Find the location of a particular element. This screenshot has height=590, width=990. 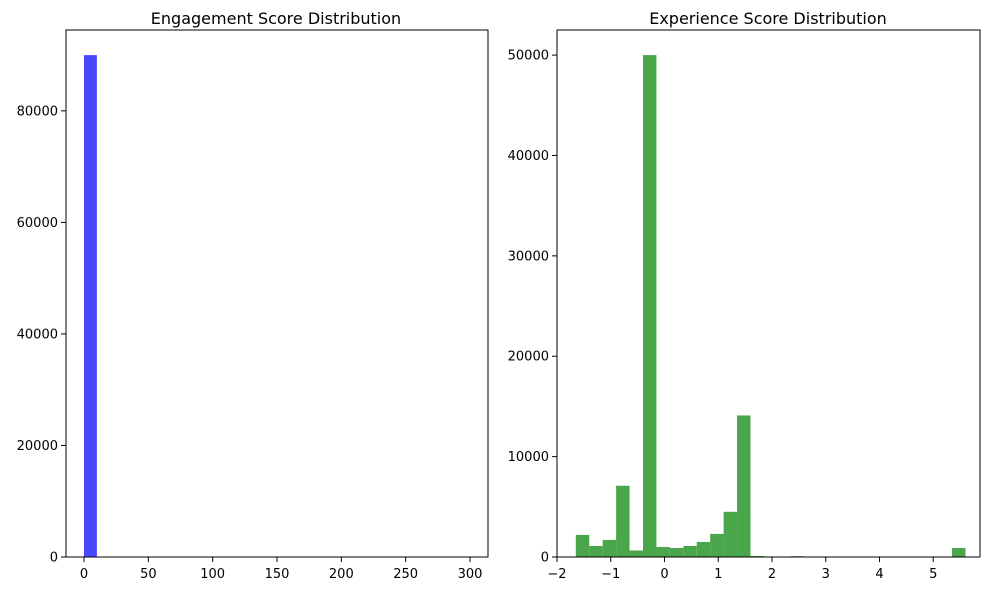

experience-y-axis: 0 10000 20000 30000 40000 50000 is located at coordinates (532, 307).